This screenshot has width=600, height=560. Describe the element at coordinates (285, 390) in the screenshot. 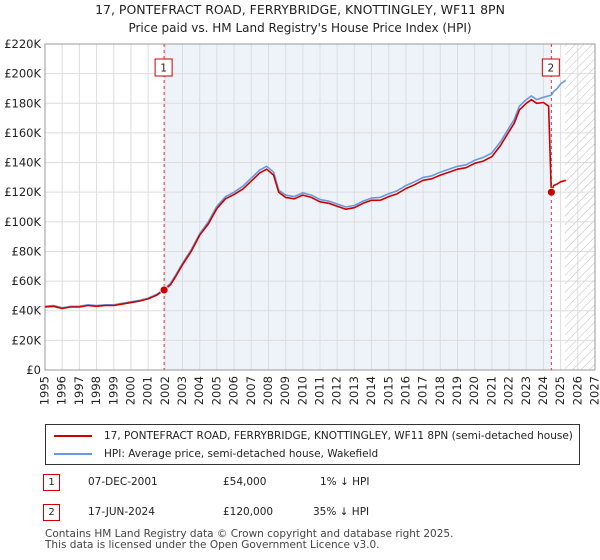

I see `x-tick-label: 2009` at that location.